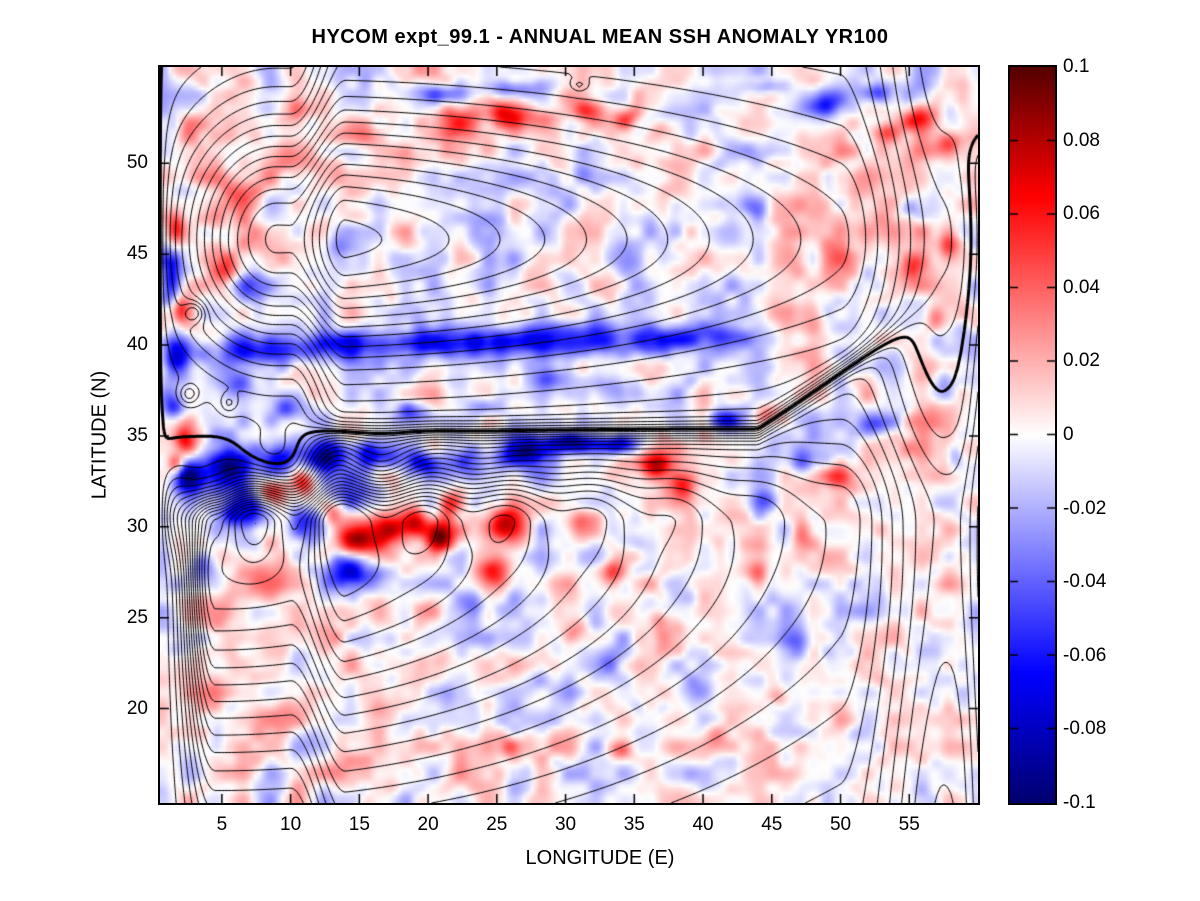 The image size is (1200, 901). What do you see at coordinates (1085, 655) in the screenshot?
I see `colorbar-tick-label: -0.06` at bounding box center [1085, 655].